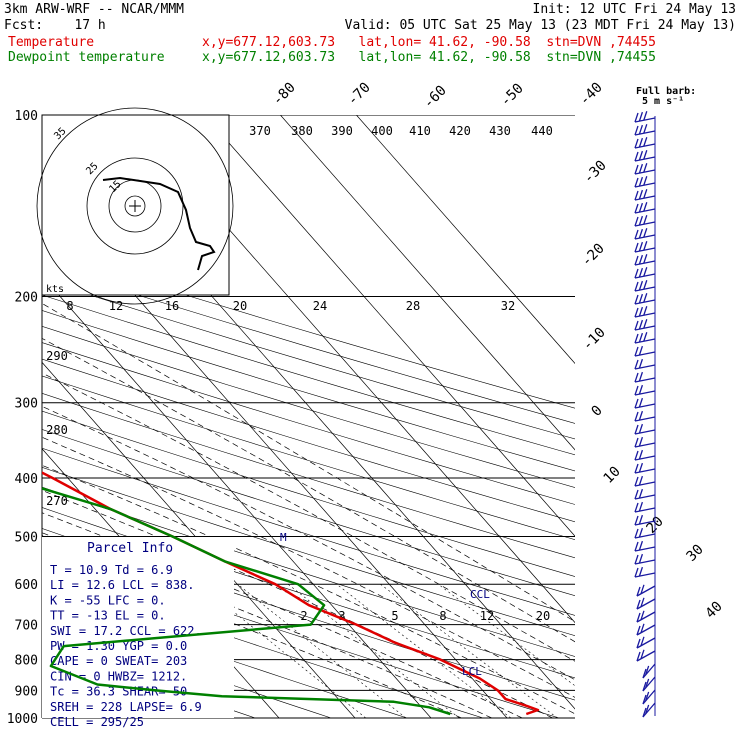 The width and height of the screenshot is (740, 740). What do you see at coordinates (320, 306) in the screenshot?
I see `mixing-ratio-label: 24` at bounding box center [320, 306].